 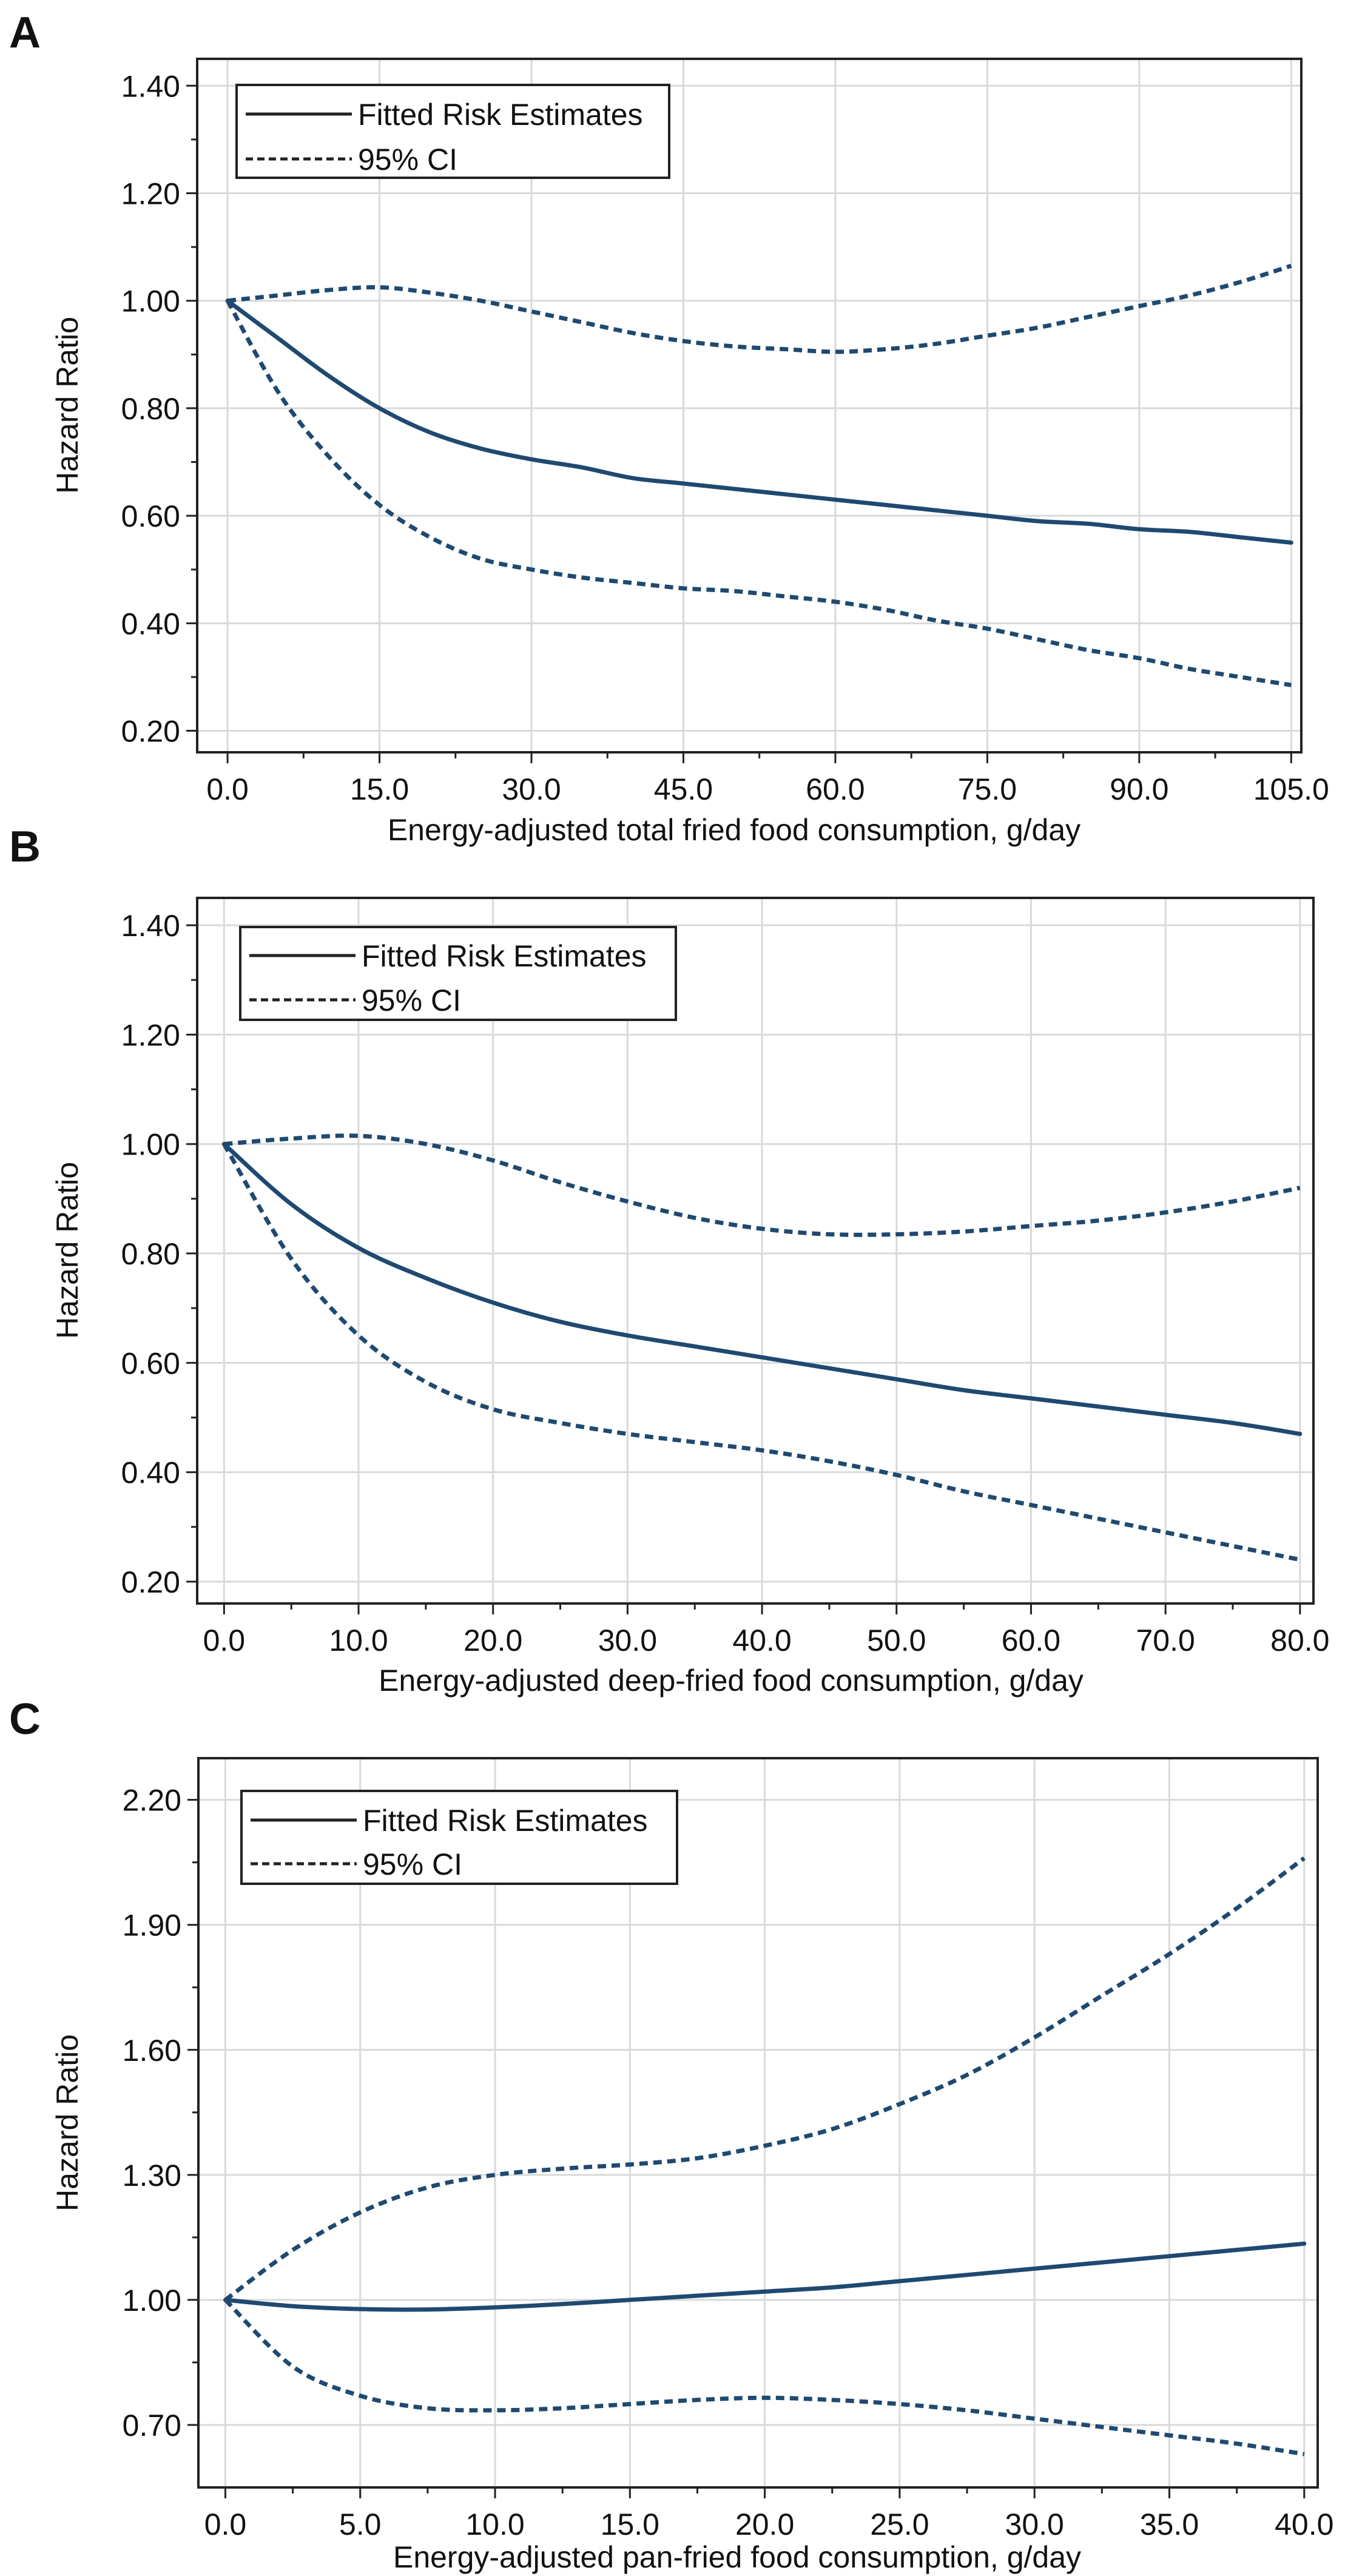 I want to click on y-tick-label: 1.30, so click(x=152, y=2176).